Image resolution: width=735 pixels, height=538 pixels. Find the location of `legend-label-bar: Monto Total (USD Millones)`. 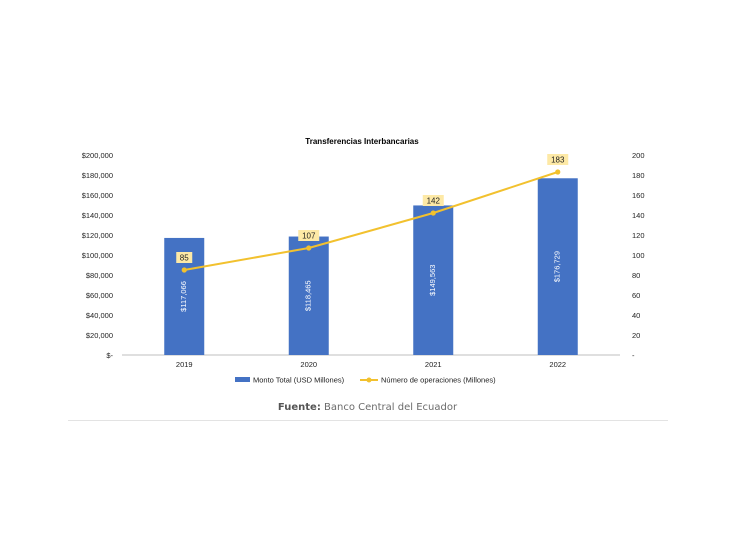

legend-label-bar: Monto Total (USD Millones) is located at coordinates (299, 380).